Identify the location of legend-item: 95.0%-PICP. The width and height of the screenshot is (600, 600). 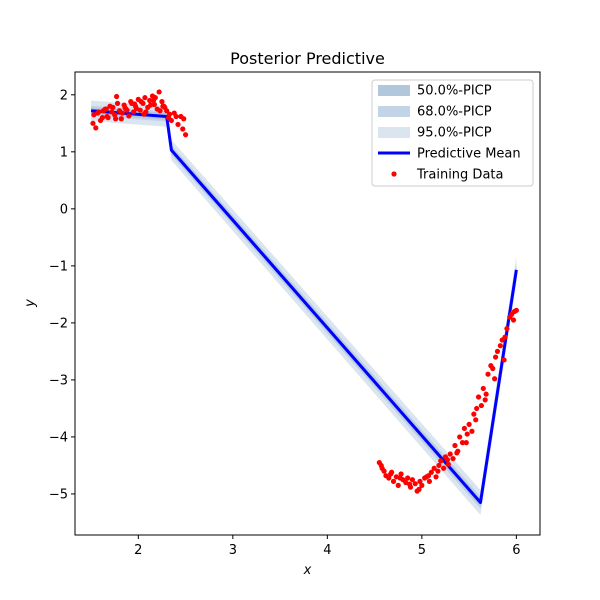
(435, 133).